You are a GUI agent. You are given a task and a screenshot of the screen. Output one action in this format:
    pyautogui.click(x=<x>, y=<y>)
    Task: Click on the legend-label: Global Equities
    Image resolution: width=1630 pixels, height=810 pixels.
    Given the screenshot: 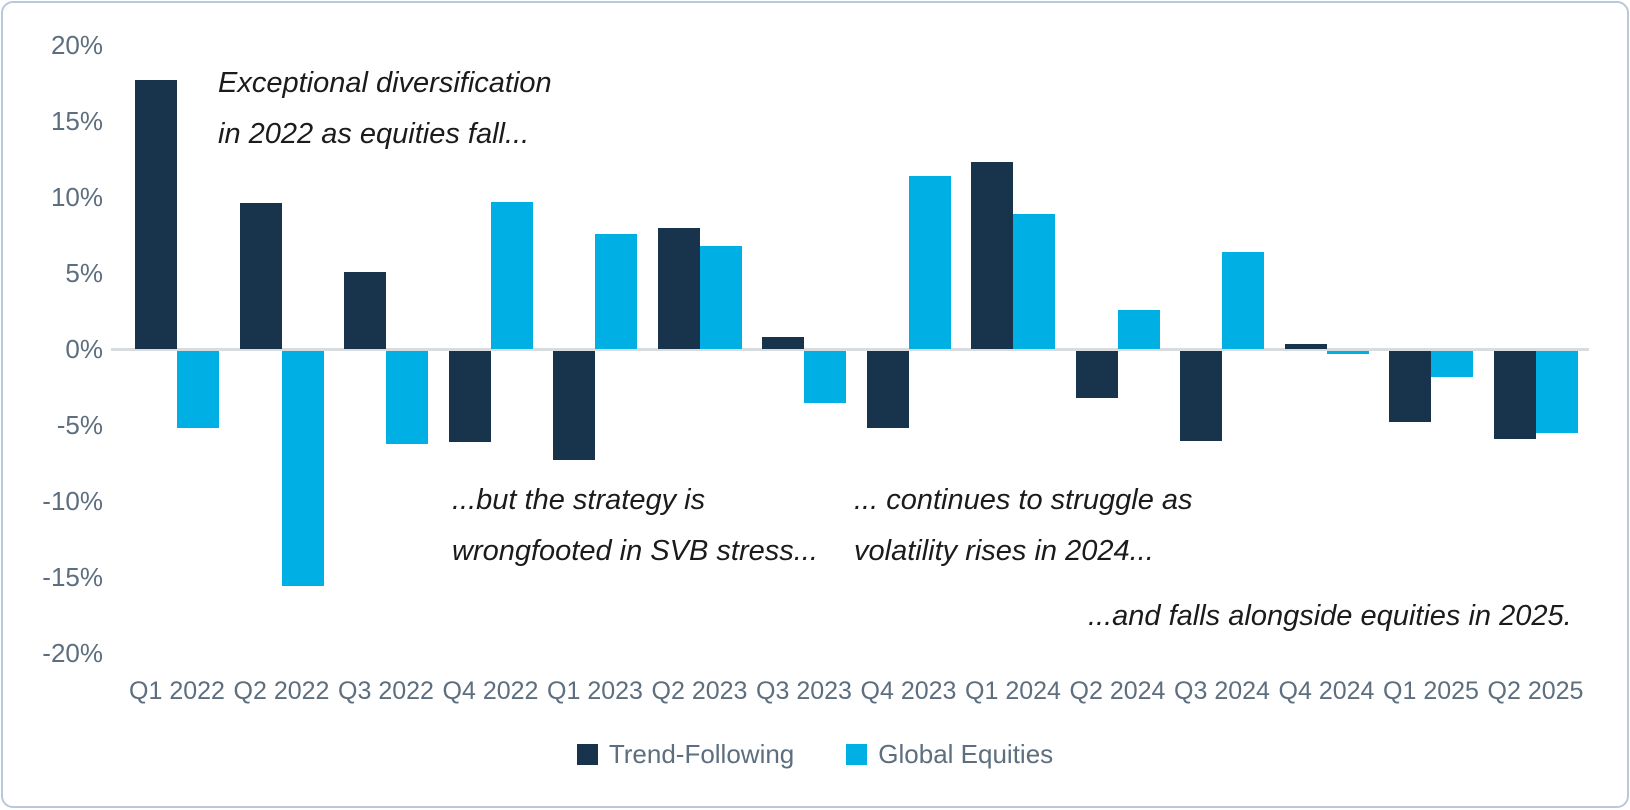 What is the action you would take?
    pyautogui.click(x=966, y=754)
    